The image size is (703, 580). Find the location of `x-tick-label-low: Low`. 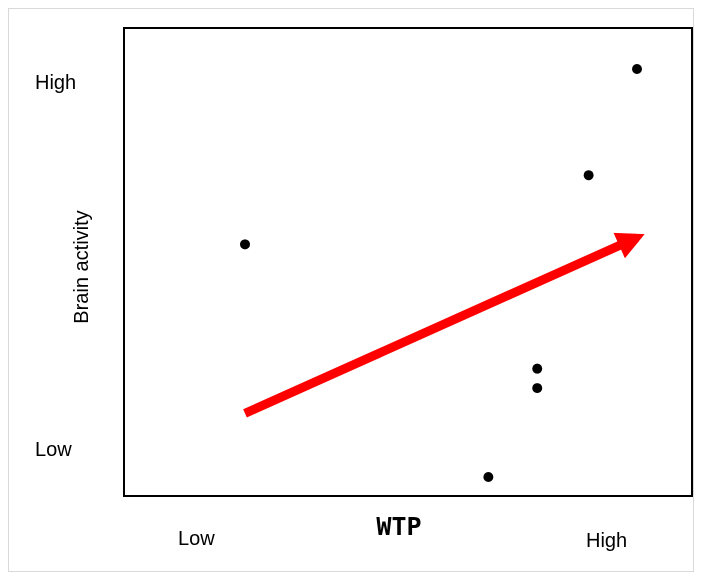

x-tick-label-low: Low is located at coordinates (196, 539).